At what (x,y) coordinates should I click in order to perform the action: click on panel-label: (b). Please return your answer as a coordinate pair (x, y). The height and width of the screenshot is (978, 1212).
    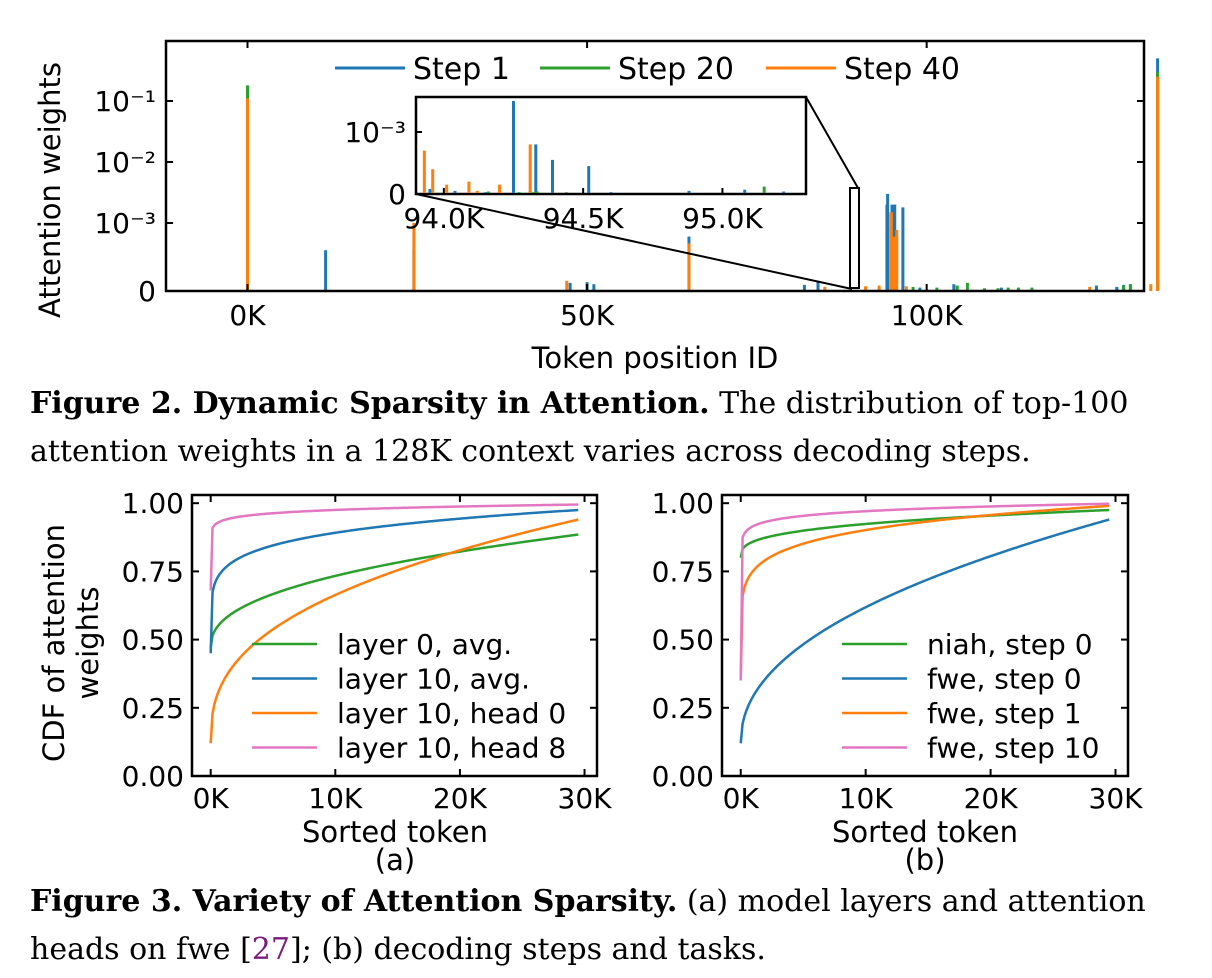
    Looking at the image, I should click on (924, 860).